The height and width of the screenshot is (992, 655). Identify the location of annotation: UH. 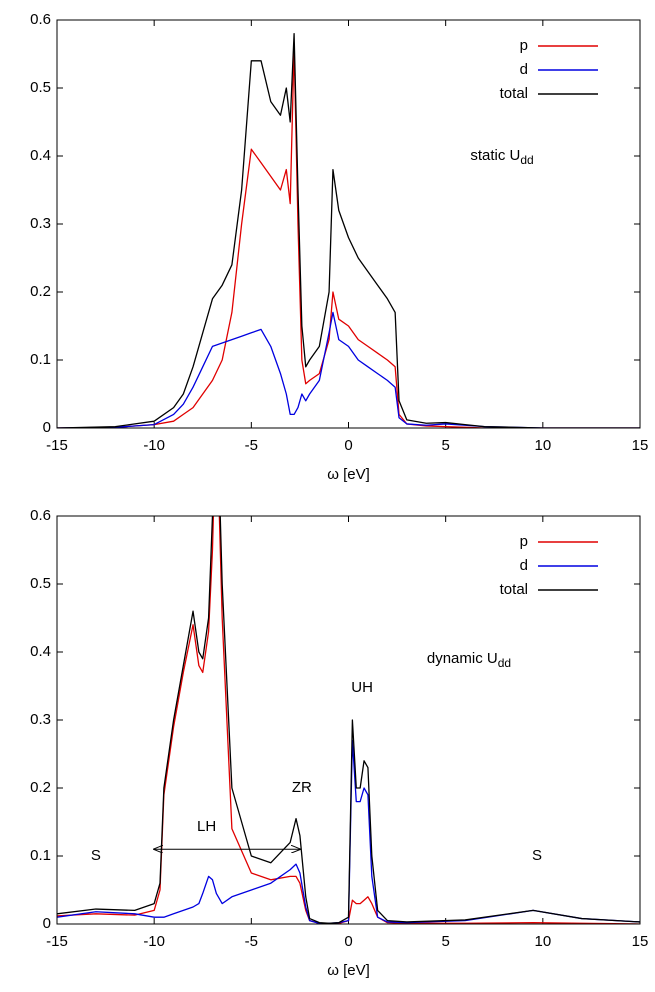
(362, 687).